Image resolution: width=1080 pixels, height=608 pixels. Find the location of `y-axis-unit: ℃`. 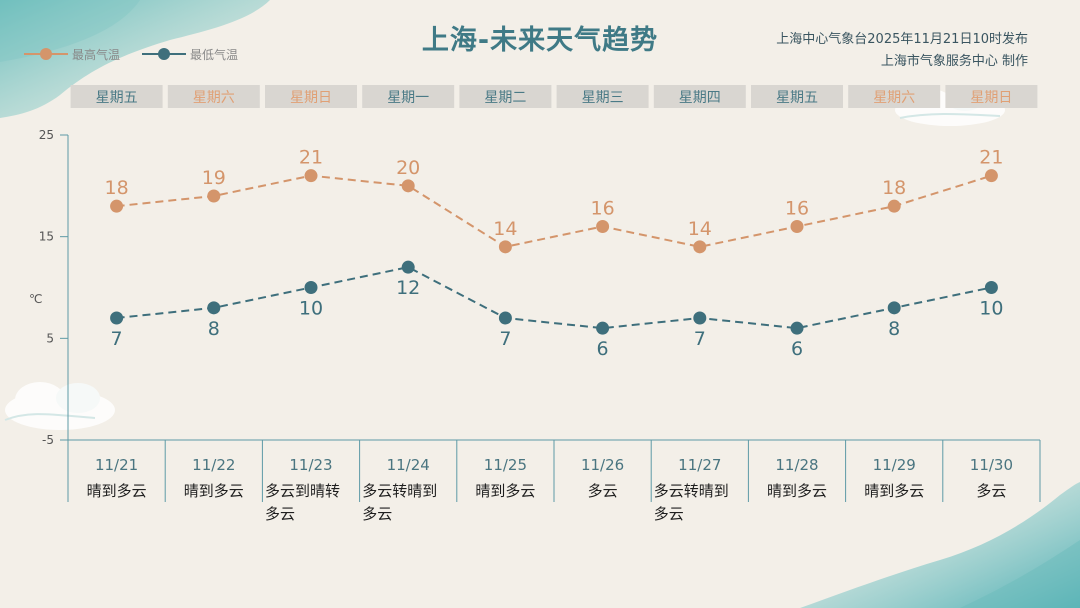

y-axis-unit: ℃ is located at coordinates (35, 299).